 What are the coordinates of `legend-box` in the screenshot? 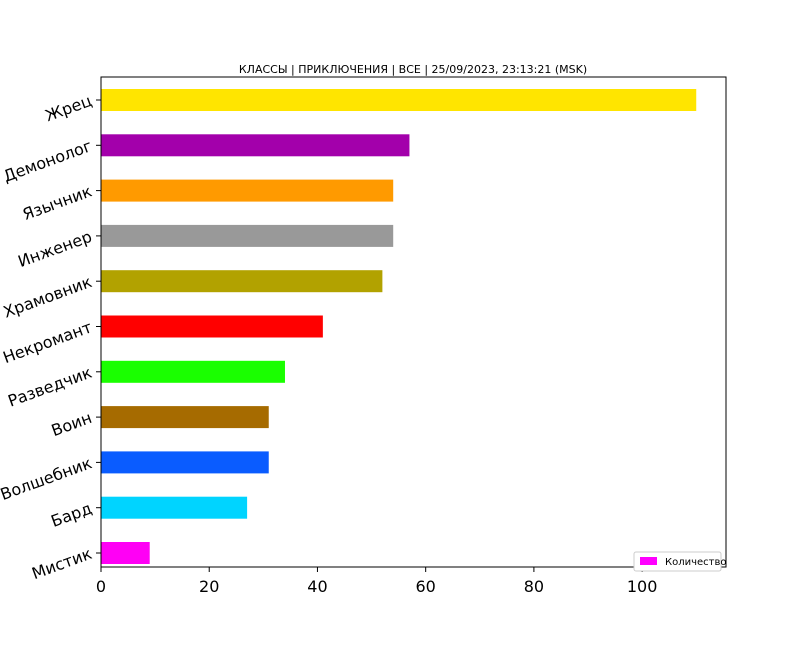 It's located at (677, 561).